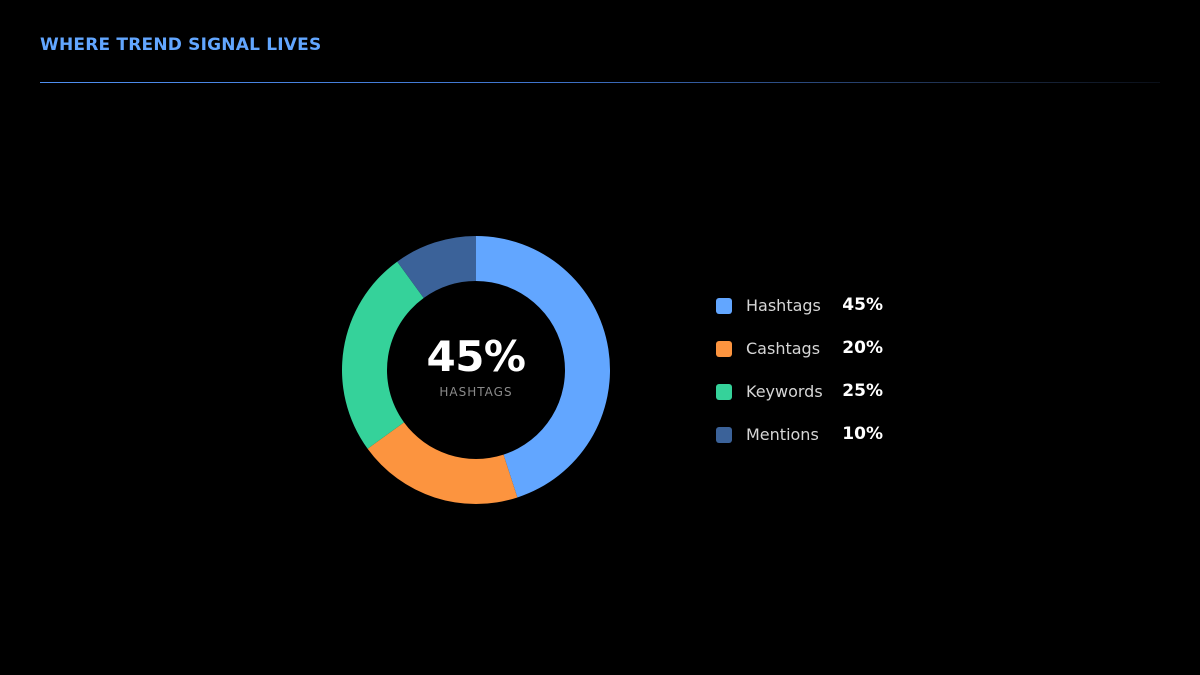  I want to click on page-title: WHERE TREND SIGNAL LIVES, so click(181, 45).